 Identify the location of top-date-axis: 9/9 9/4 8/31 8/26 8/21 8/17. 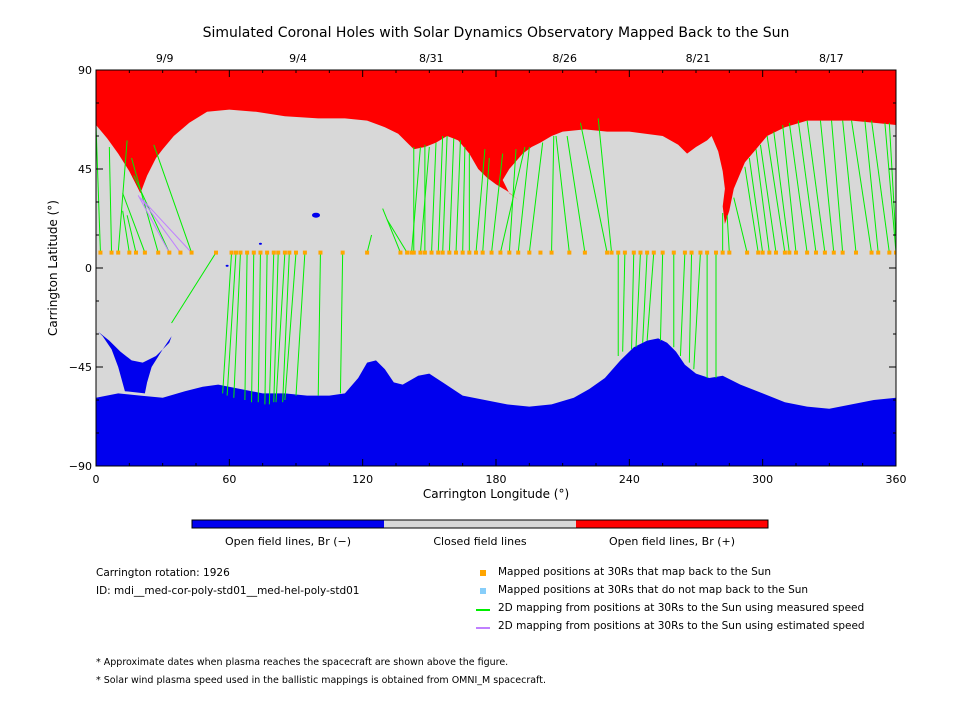
(500, 58).